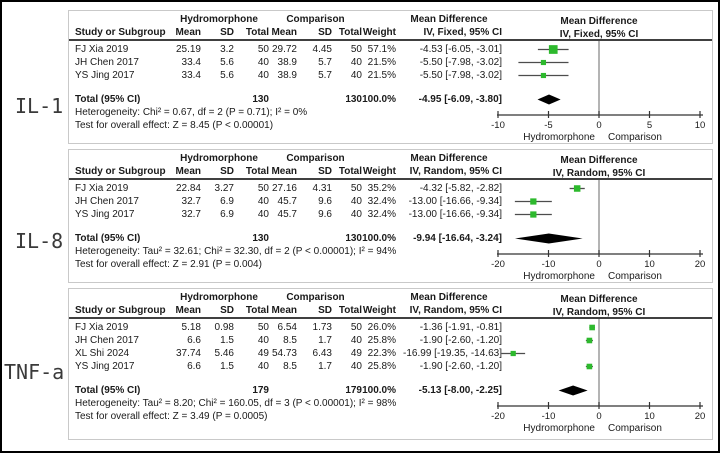 The height and width of the screenshot is (453, 720). I want to click on axis-tick-label: 0, so click(598, 416).